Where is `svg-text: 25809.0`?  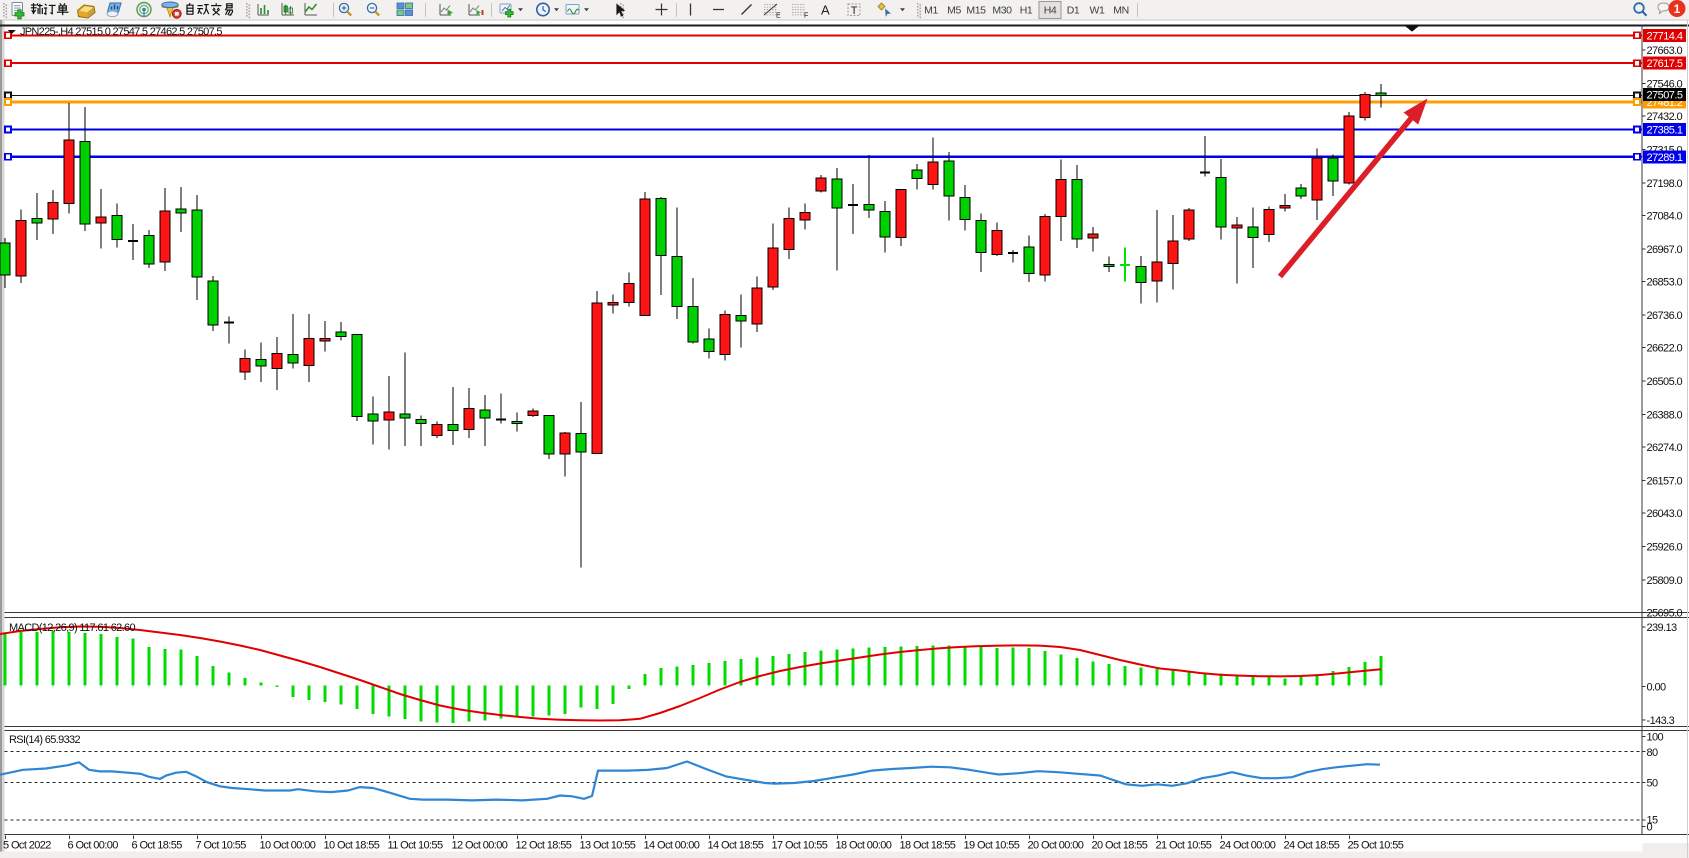 svg-text: 25809.0 is located at coordinates (1665, 581).